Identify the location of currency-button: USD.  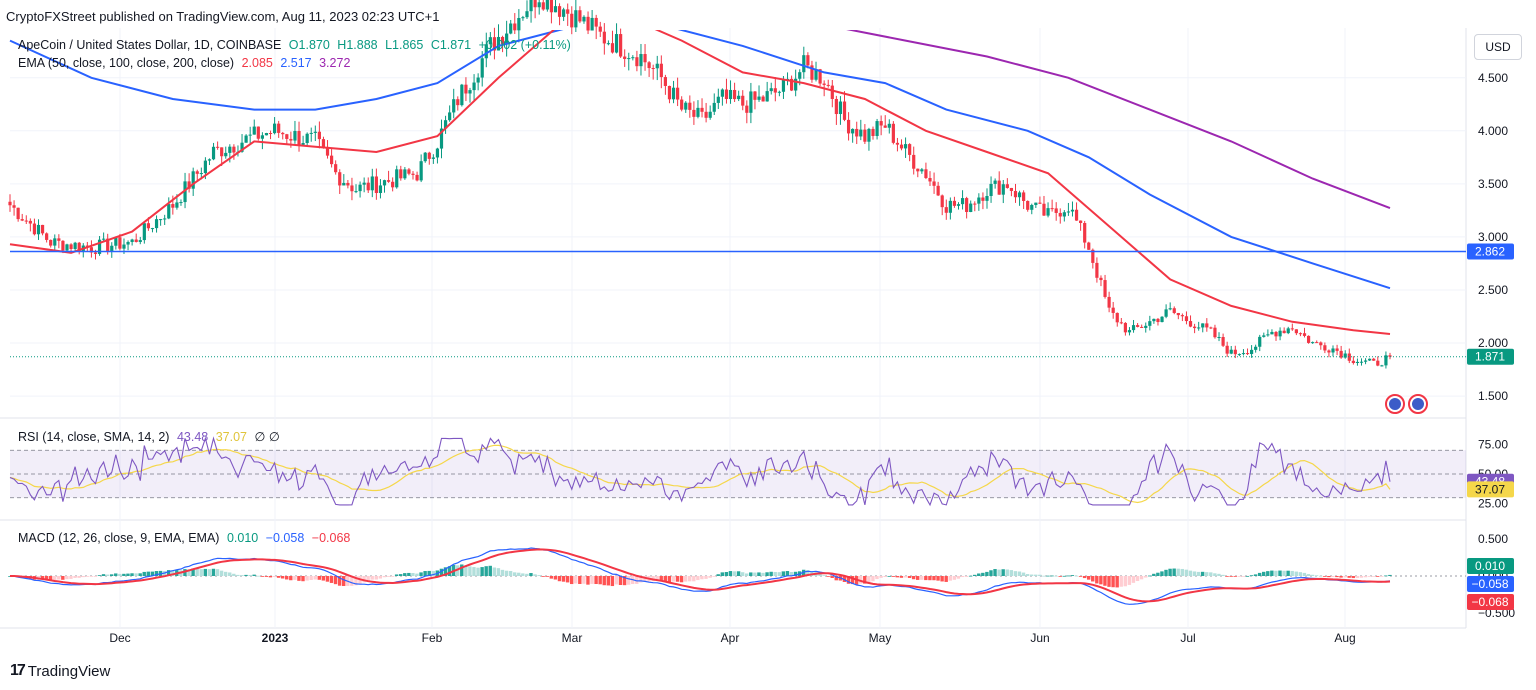
(1498, 47).